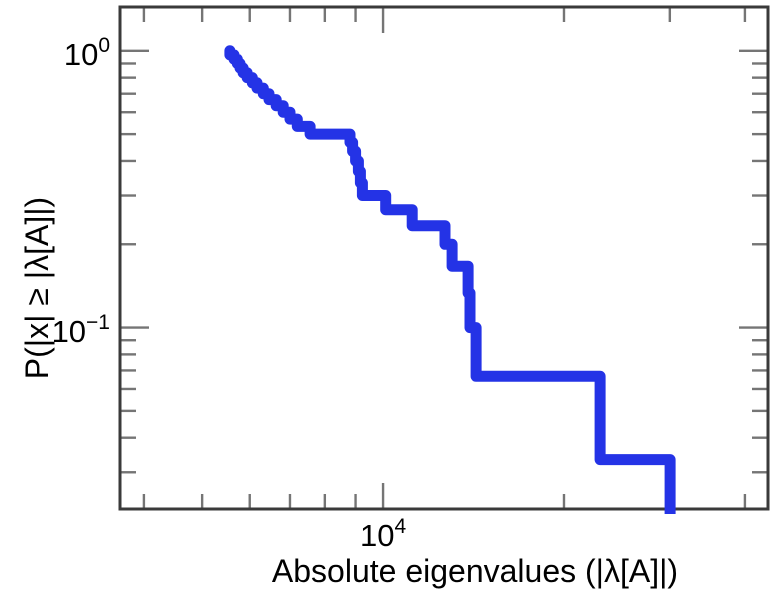 This screenshot has height=600, width=780. Describe the element at coordinates (37, 288) in the screenshot. I see `y-axis-label: P(|x| ≥ |λ[A]|)` at that location.